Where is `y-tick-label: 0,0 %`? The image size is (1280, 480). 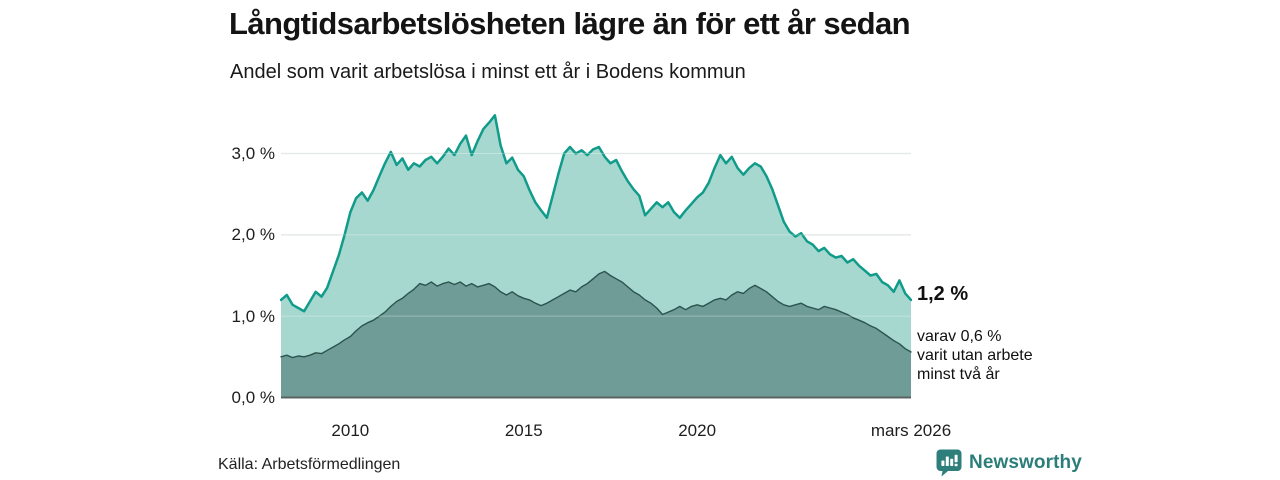 y-tick-label: 0,0 % is located at coordinates (253, 397).